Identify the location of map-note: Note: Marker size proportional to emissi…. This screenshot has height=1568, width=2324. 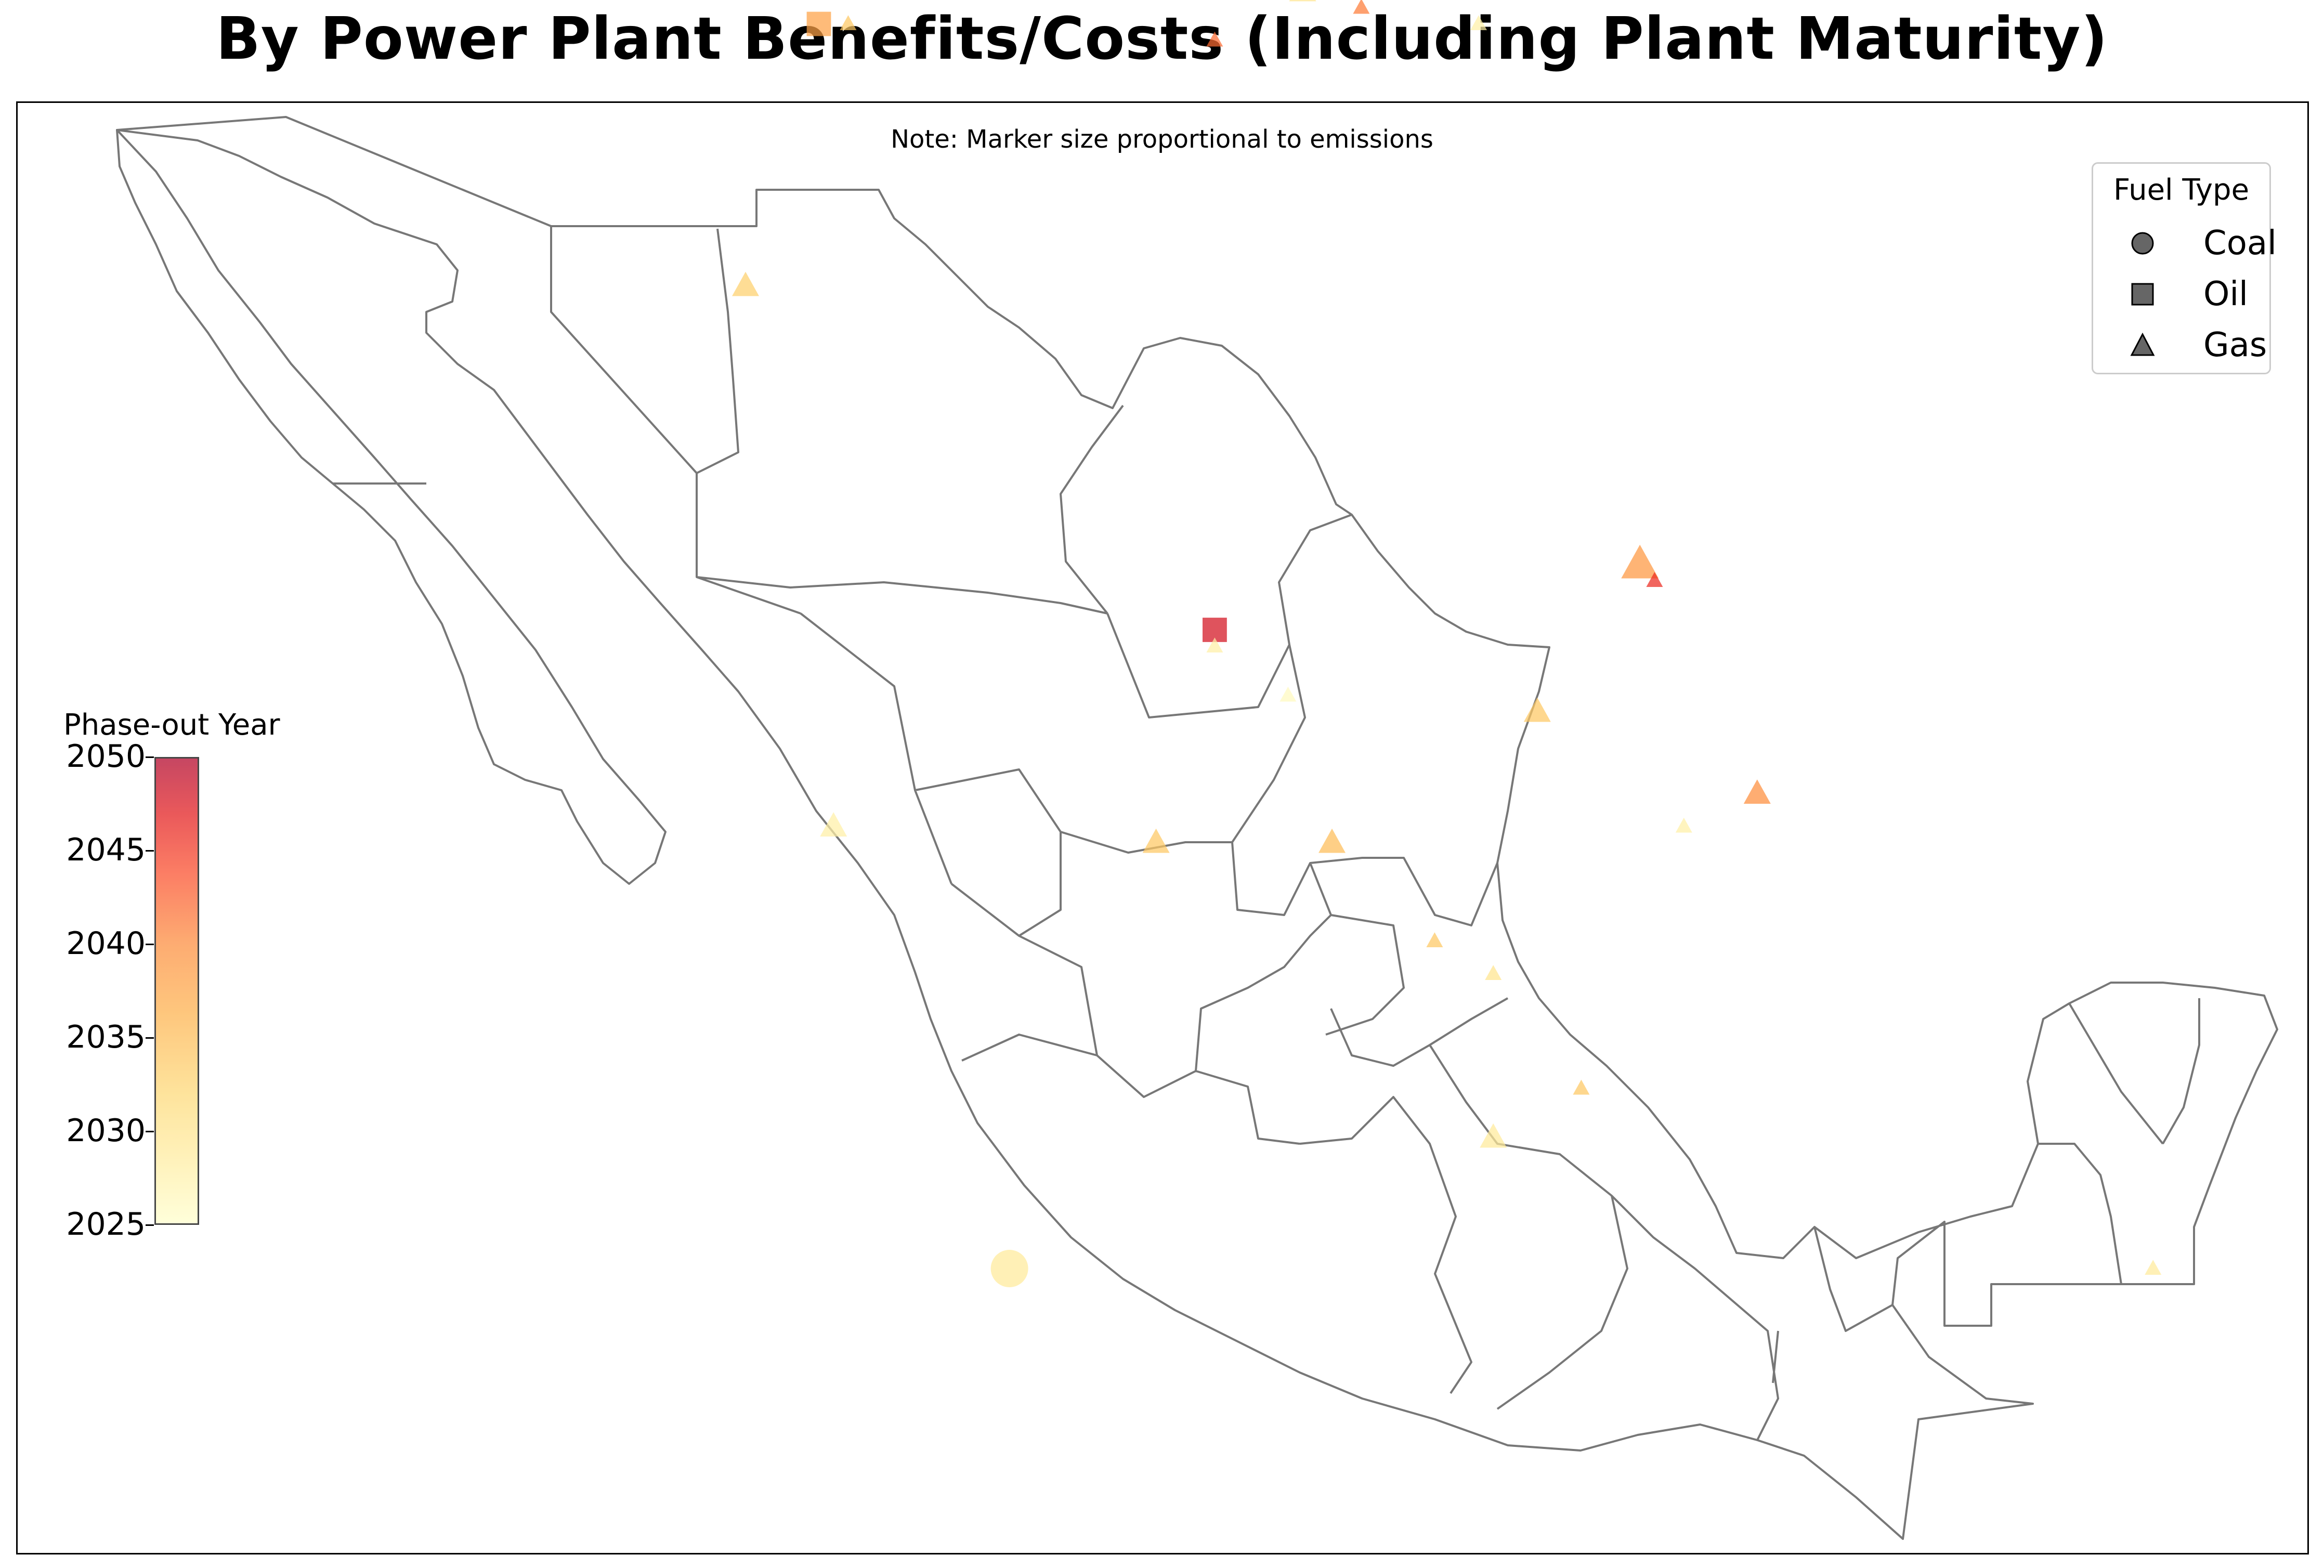
(1162, 139).